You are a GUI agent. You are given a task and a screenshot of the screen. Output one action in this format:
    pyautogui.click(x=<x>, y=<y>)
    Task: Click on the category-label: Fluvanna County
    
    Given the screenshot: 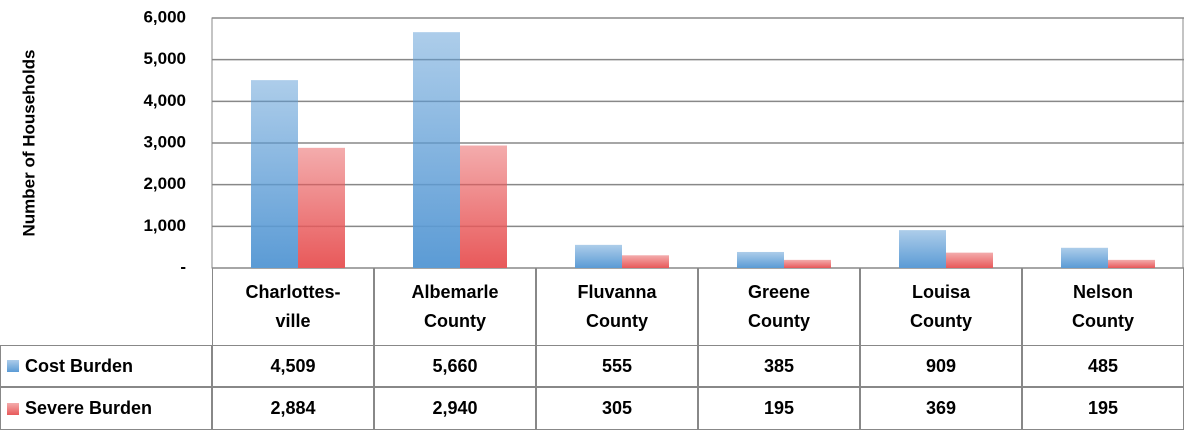 What is the action you would take?
    pyautogui.click(x=617, y=306)
    